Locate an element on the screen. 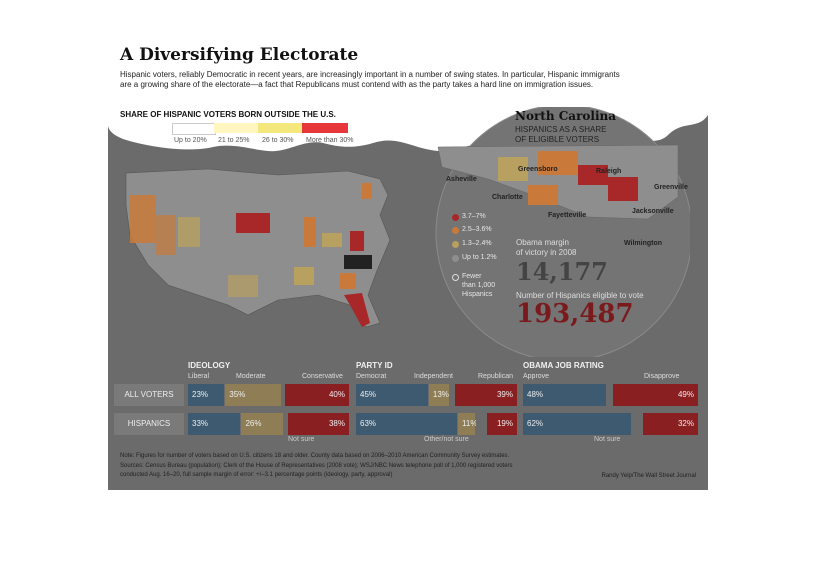  column-header: Liberal is located at coordinates (199, 376).